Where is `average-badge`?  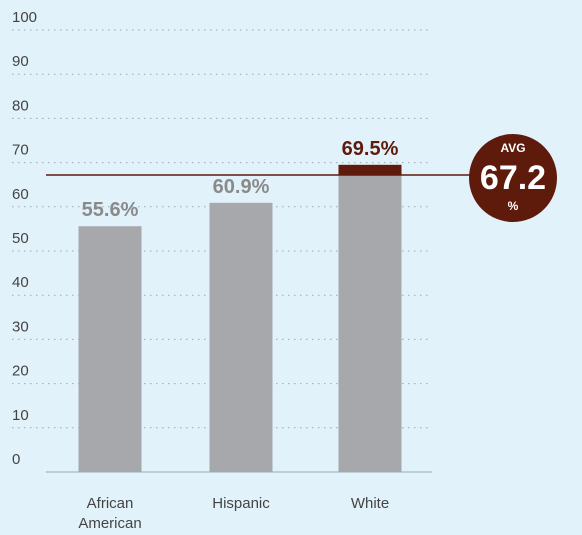
average-badge is located at coordinates (513, 178).